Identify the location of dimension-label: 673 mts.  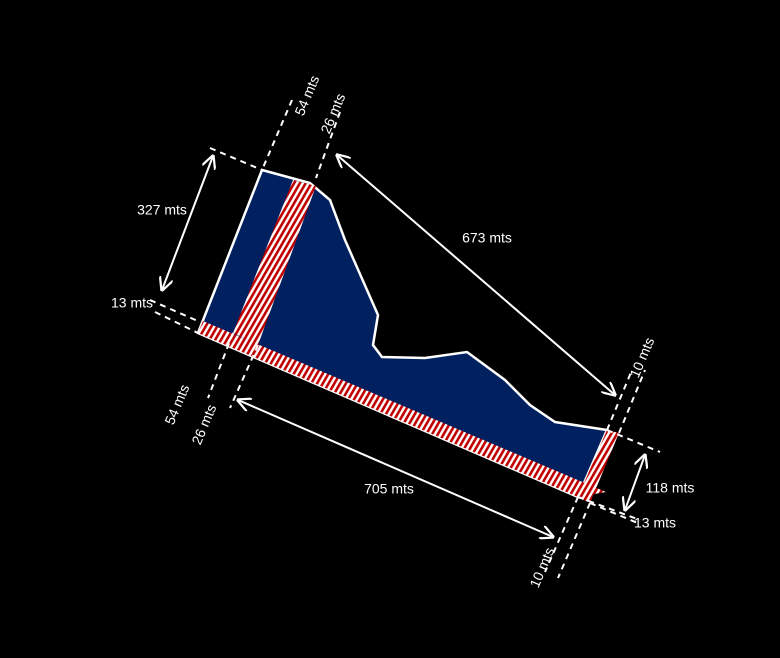
(487, 238).